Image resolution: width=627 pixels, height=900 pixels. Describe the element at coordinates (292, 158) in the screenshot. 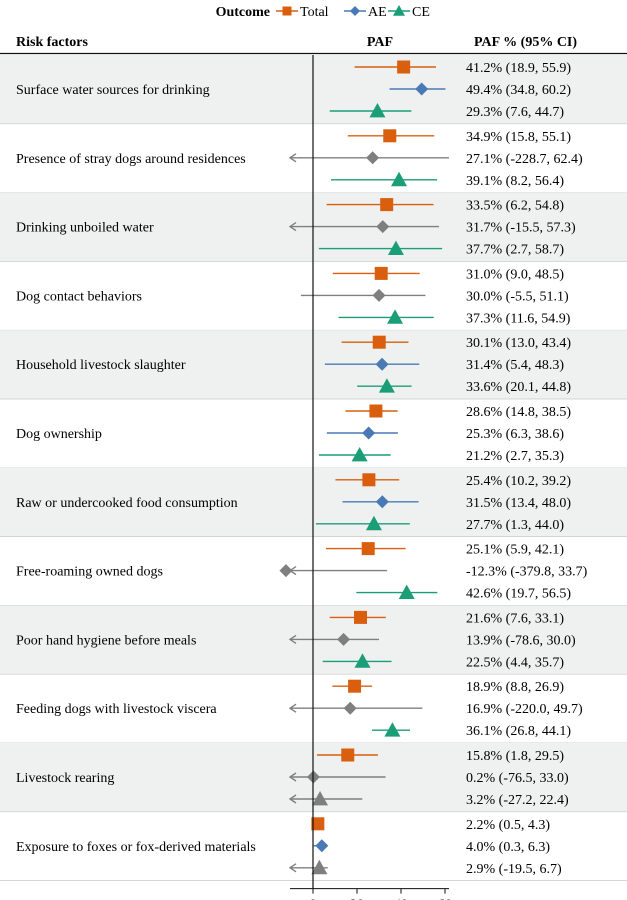

I see `ci-arrow-presence-of-stray-dogs-around-residences-ae` at that location.